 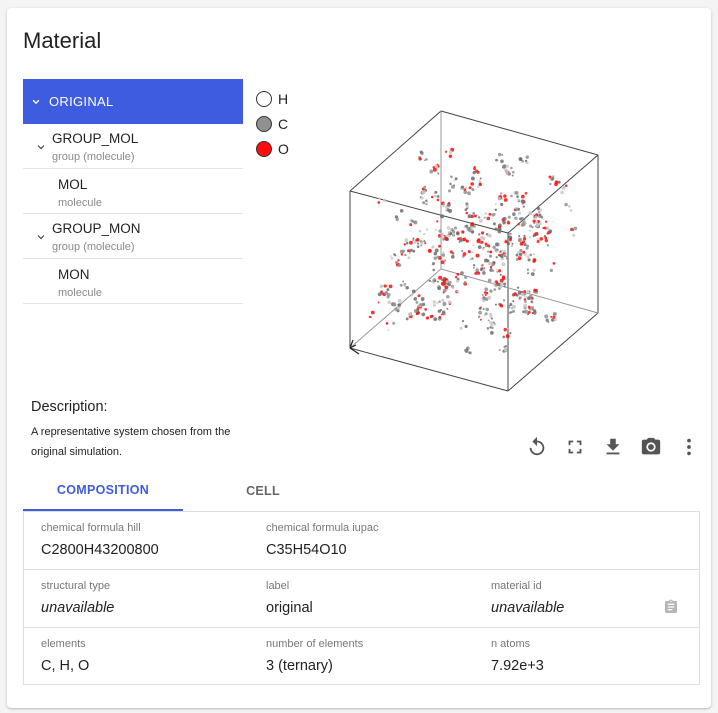 What do you see at coordinates (133, 281) in the screenshot?
I see `tree-item-mon: MON molecule` at bounding box center [133, 281].